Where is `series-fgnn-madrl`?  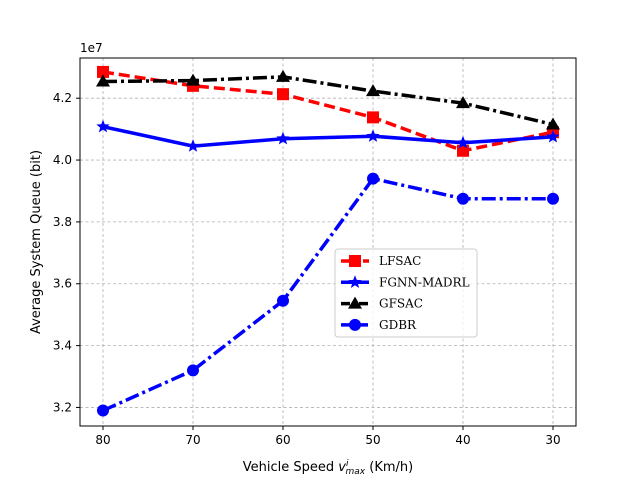 series-fgnn-madrl is located at coordinates (328, 135).